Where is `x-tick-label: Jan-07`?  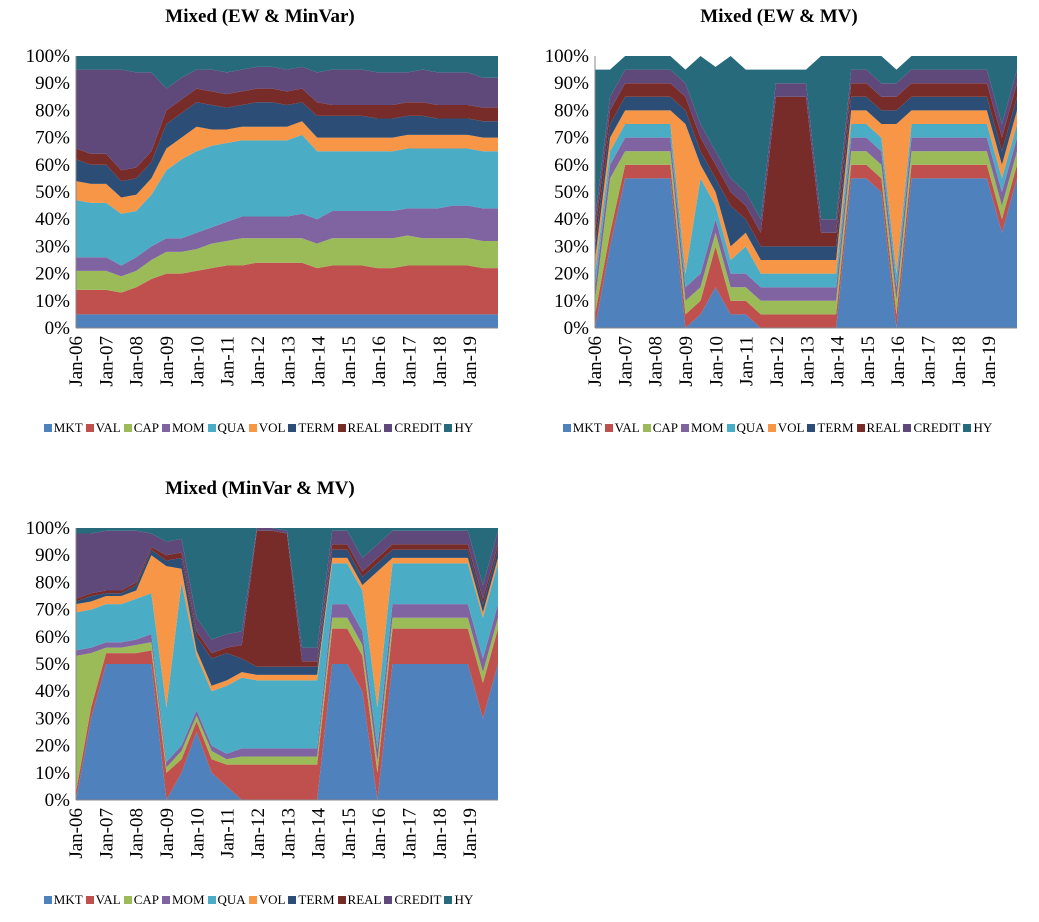
x-tick-label: Jan-07 is located at coordinates (106, 361).